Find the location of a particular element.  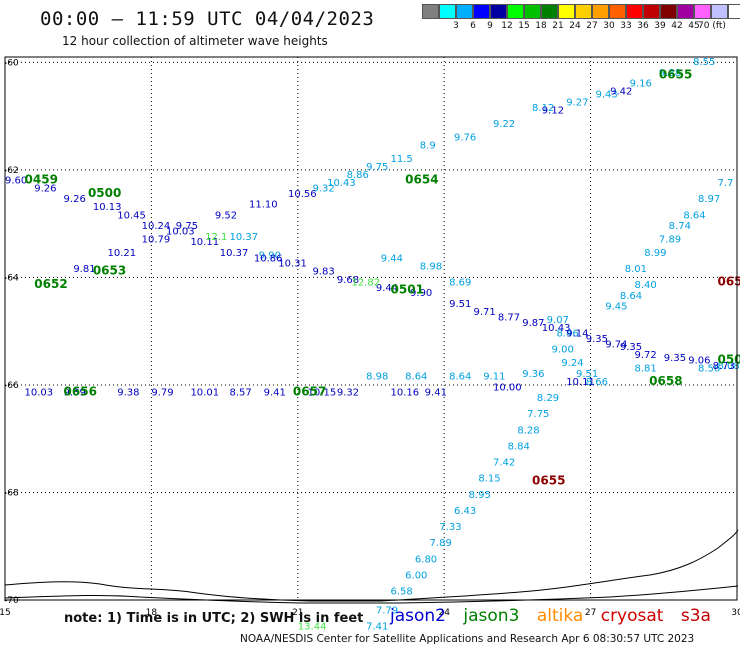

pass-time-label: 0652 is located at coordinates (50, 284).